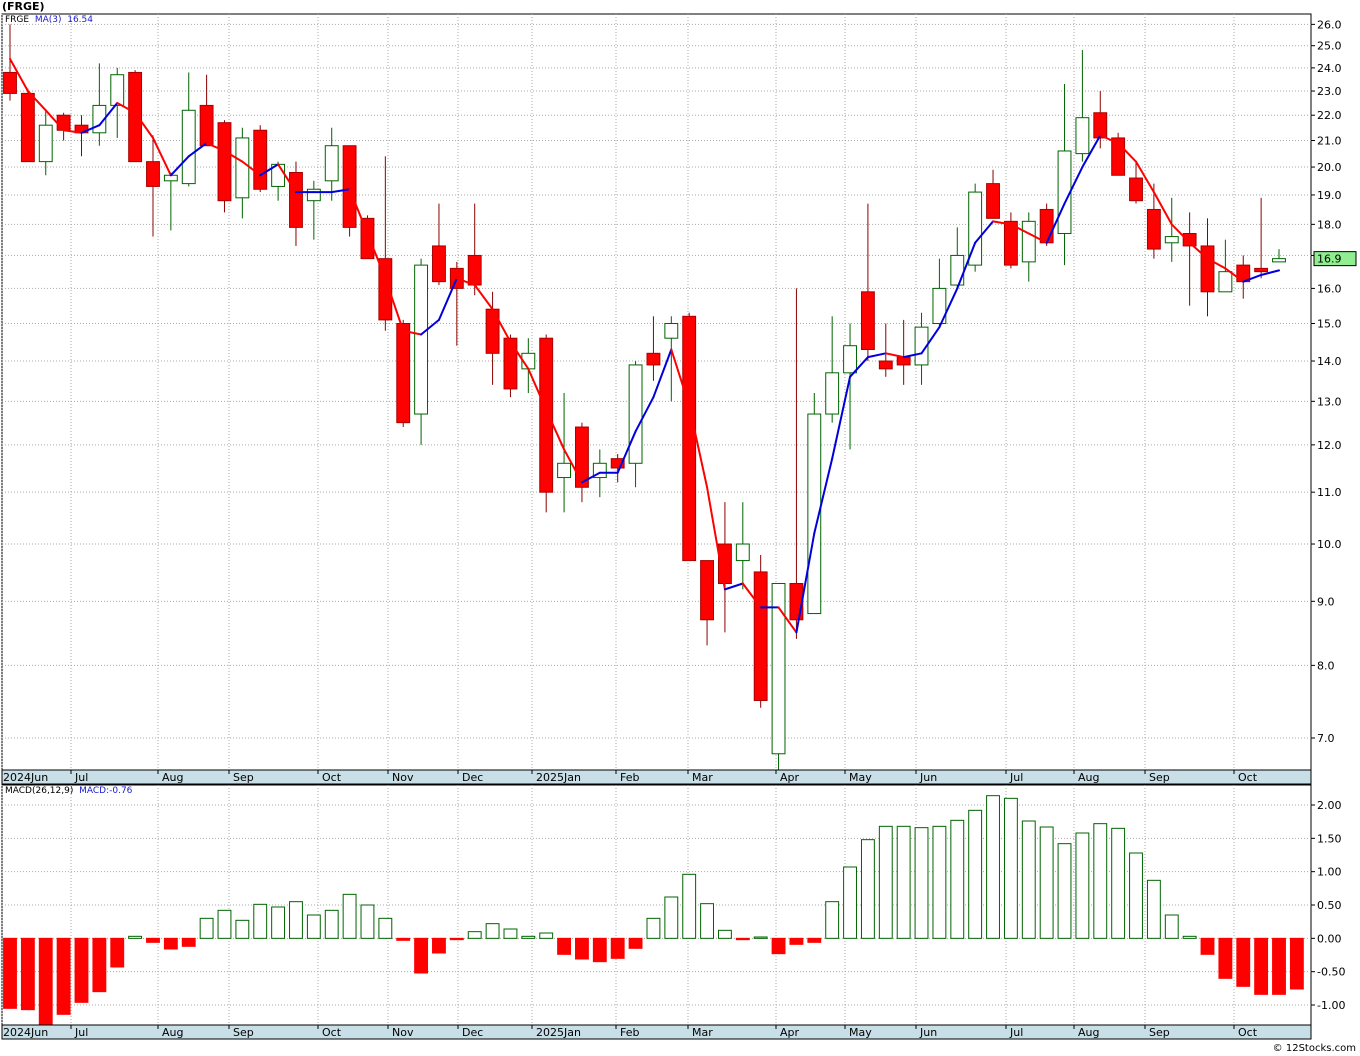  Describe the element at coordinates (860, 777) in the screenshot. I see `x-tick-label: May` at that location.